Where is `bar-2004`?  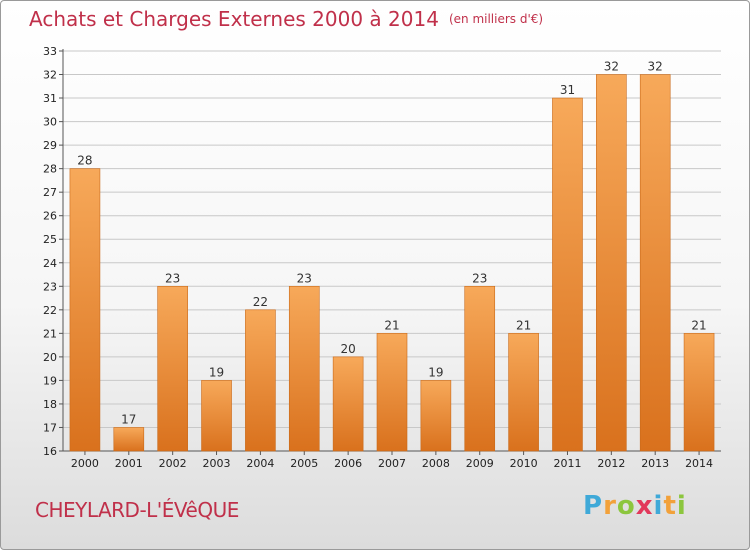
bar-2004 is located at coordinates (260, 380).